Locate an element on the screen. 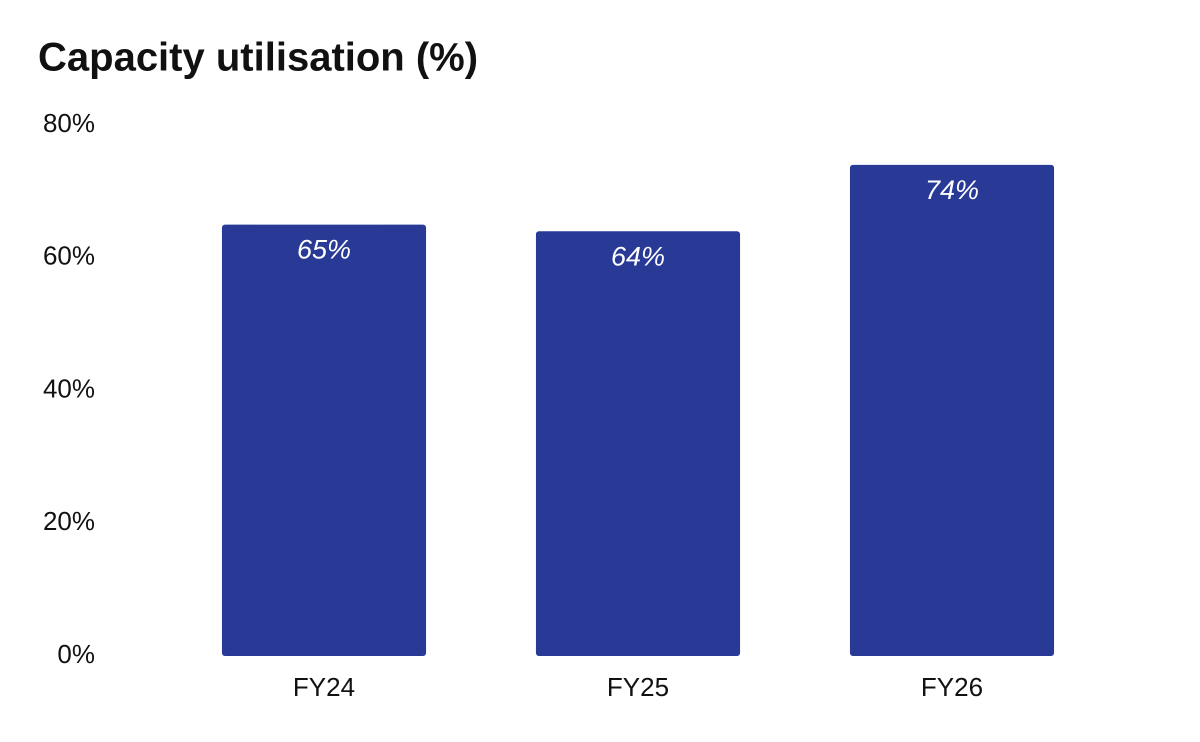 The width and height of the screenshot is (1200, 742). value-label: 64% is located at coordinates (638, 256).